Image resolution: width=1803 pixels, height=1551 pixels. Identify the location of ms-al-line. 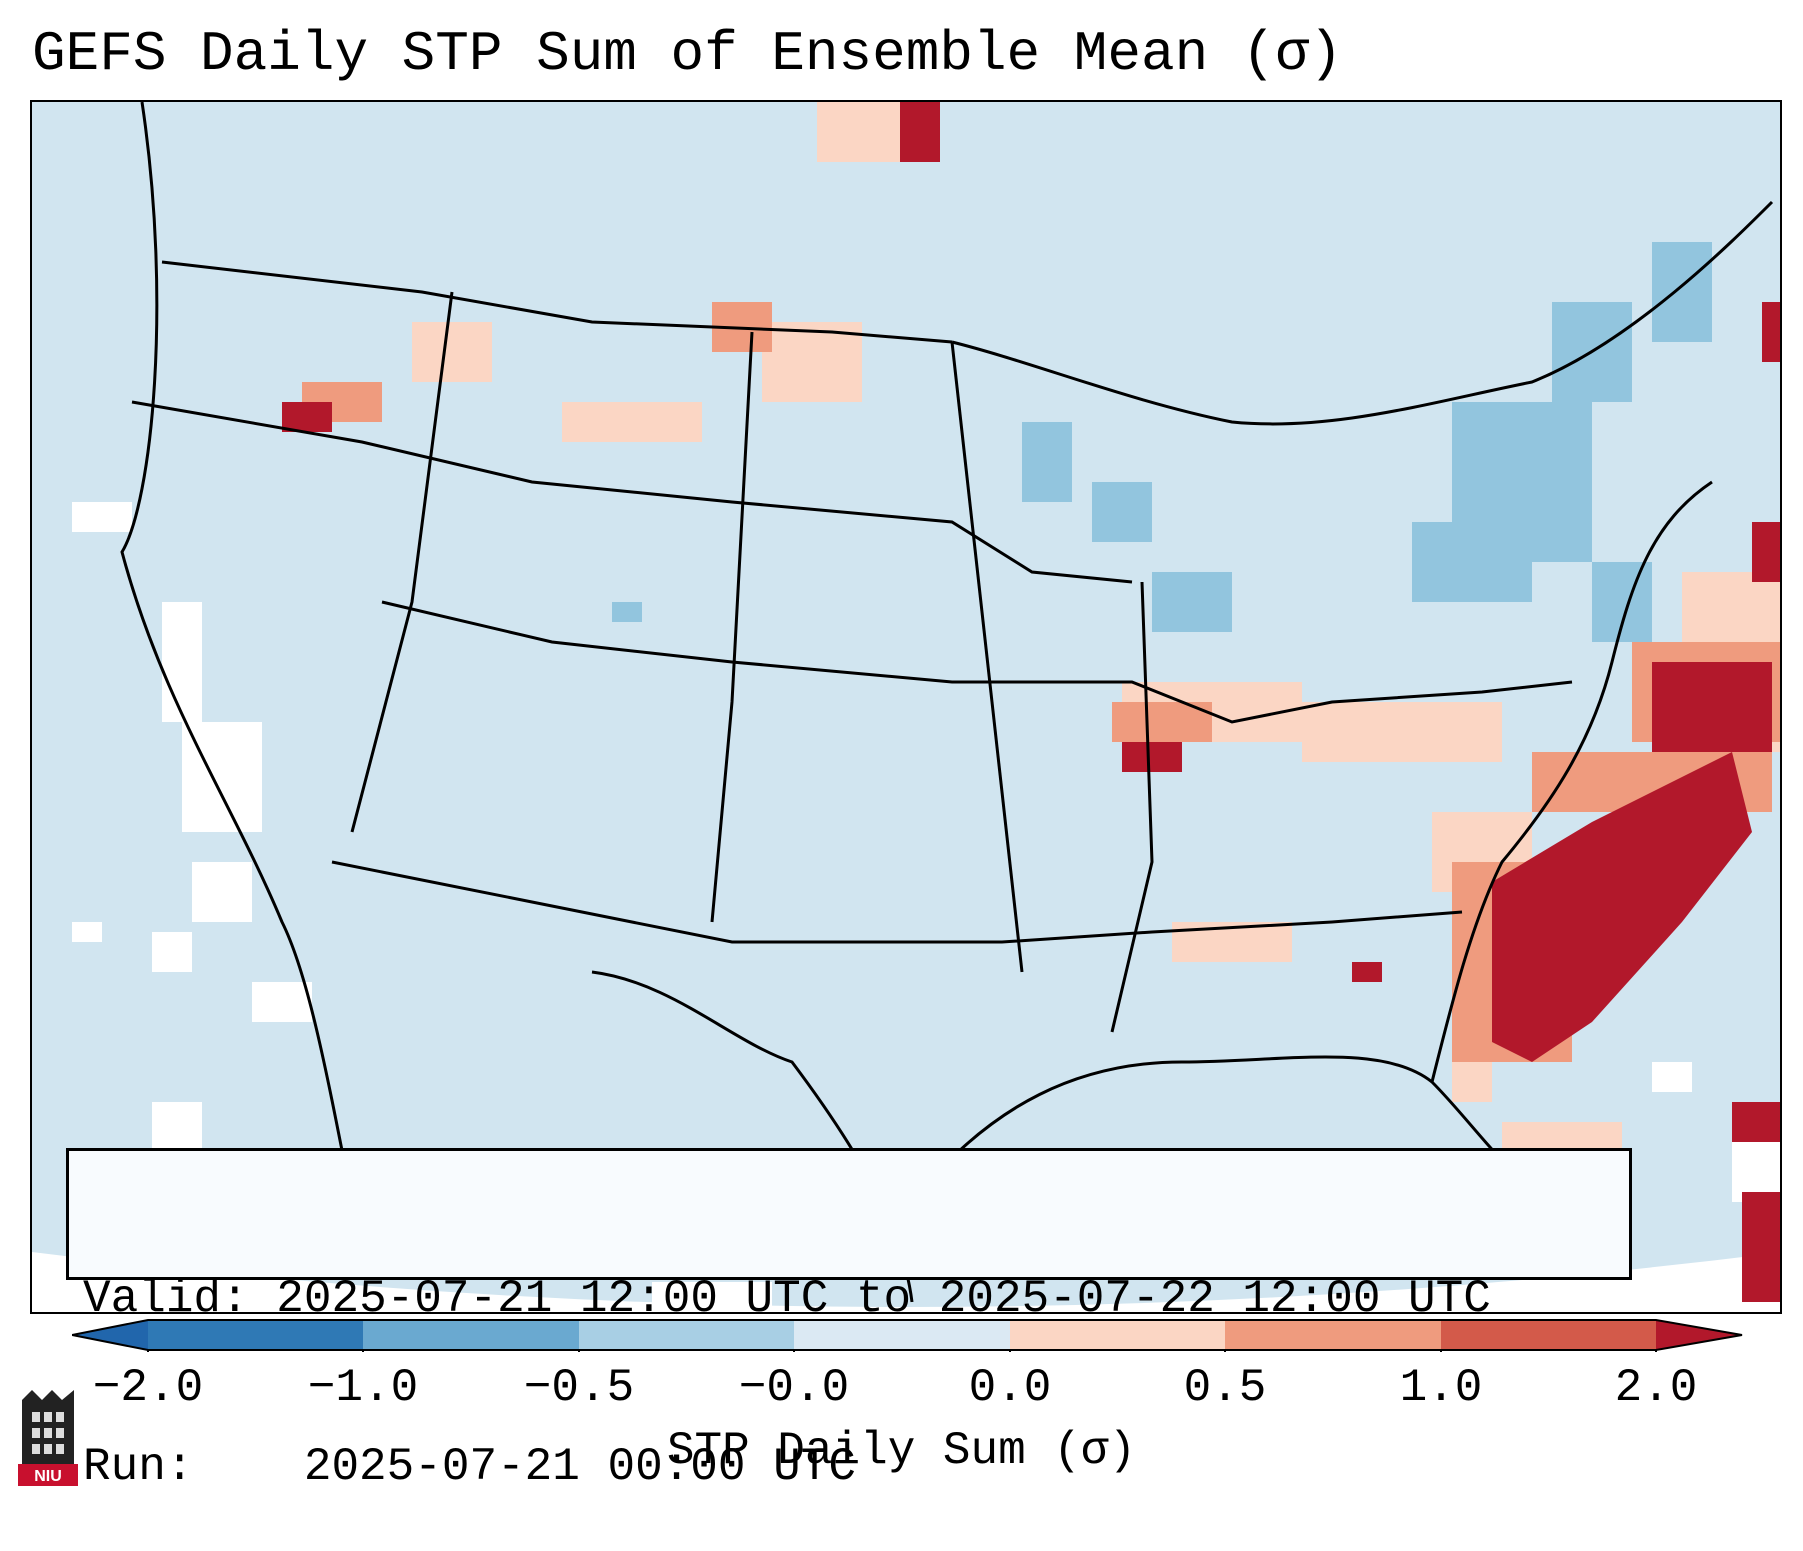
(1132, 807).